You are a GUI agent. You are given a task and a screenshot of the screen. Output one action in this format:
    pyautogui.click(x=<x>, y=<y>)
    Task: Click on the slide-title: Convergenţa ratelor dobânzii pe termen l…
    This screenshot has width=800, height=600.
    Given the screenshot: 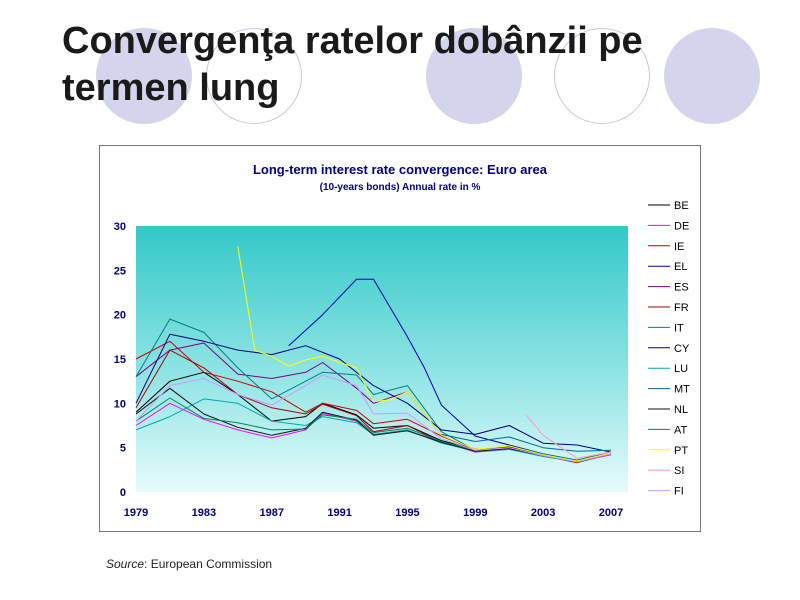 What is the action you would take?
    pyautogui.click(x=412, y=65)
    